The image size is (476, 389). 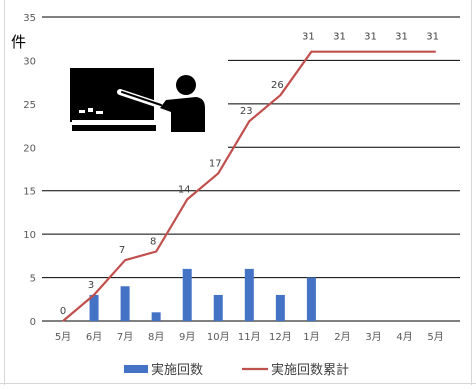 I want to click on teacher-at-blackboard-icon, so click(x=137, y=100).